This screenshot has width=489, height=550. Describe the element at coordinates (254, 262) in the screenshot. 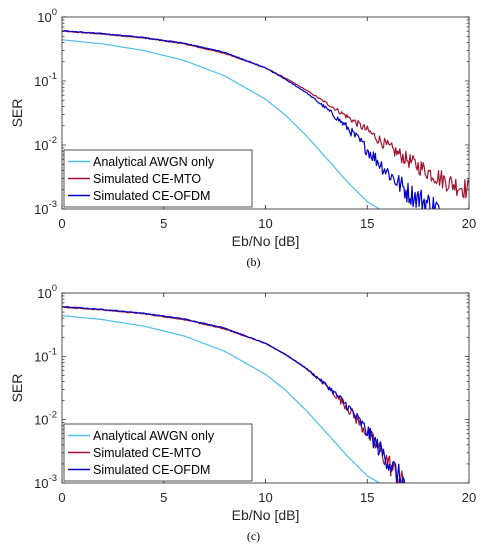

I see `panel-caption: (b)` at that location.